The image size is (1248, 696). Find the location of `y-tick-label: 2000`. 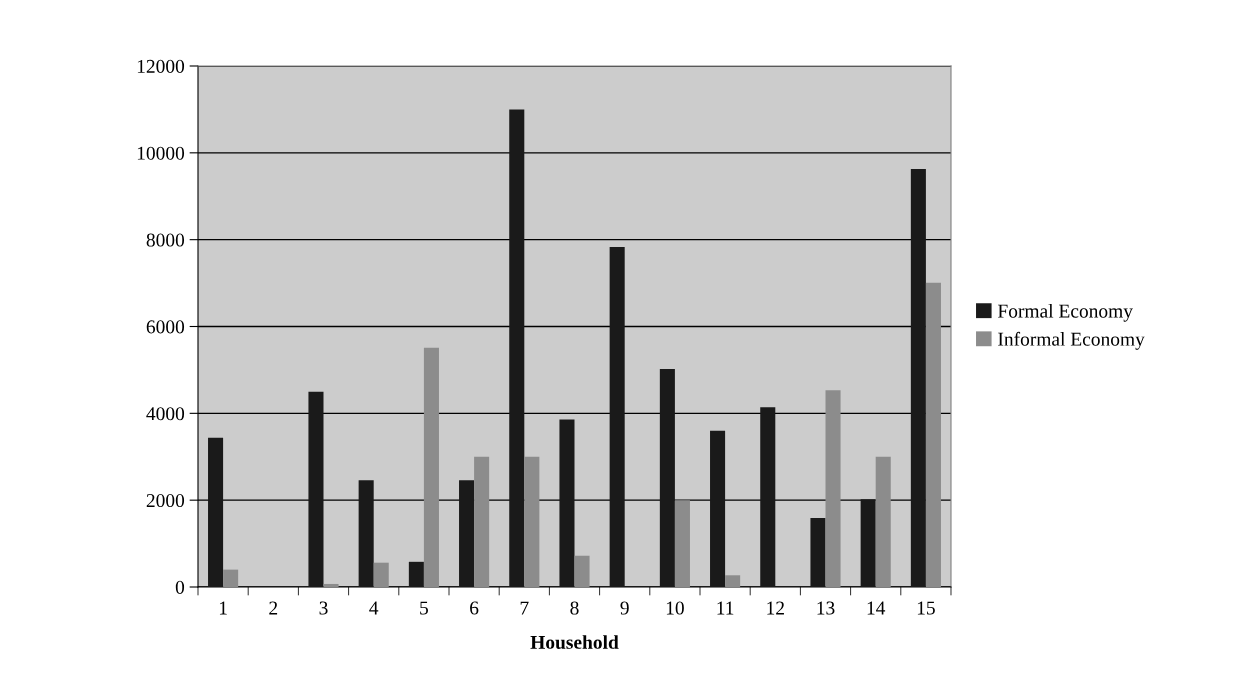

y-tick-label: 2000 is located at coordinates (165, 500).